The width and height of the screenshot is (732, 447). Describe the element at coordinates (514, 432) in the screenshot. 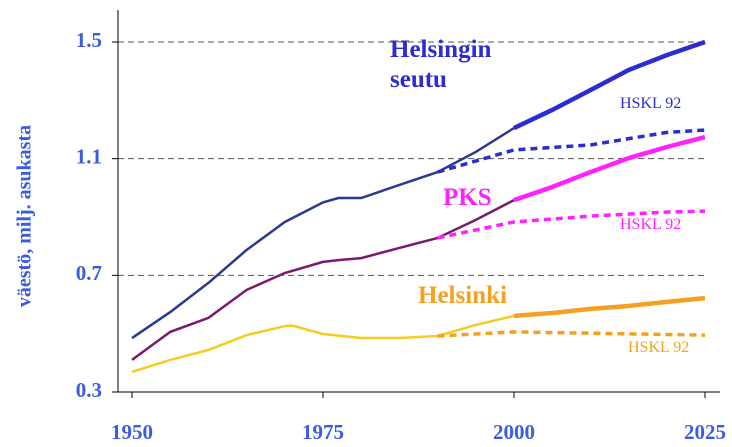

I see `x-tick-label: 2000` at that location.